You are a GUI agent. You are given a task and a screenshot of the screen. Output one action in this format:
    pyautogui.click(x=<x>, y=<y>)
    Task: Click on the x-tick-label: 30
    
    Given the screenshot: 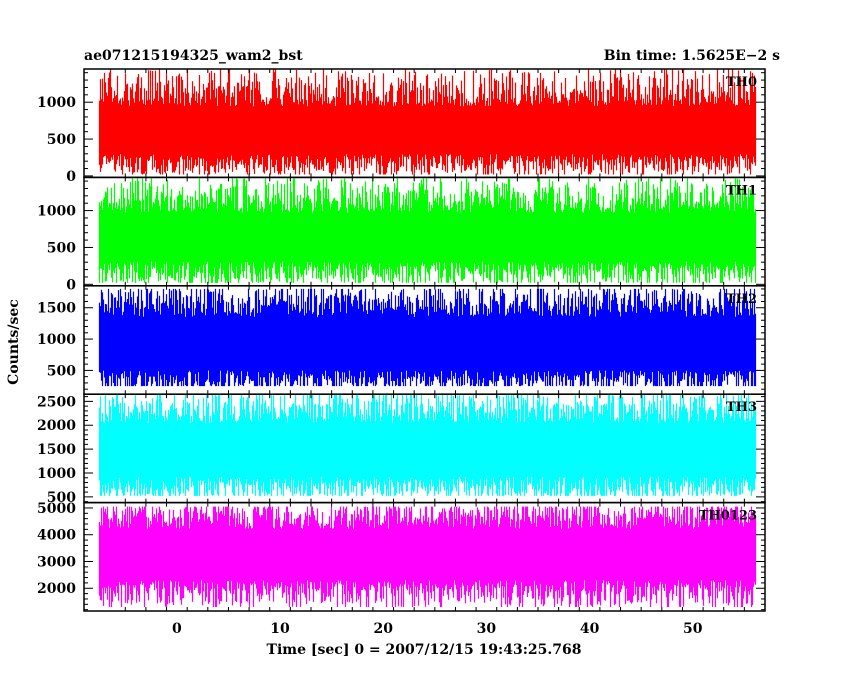 What is the action you would take?
    pyautogui.click(x=487, y=629)
    